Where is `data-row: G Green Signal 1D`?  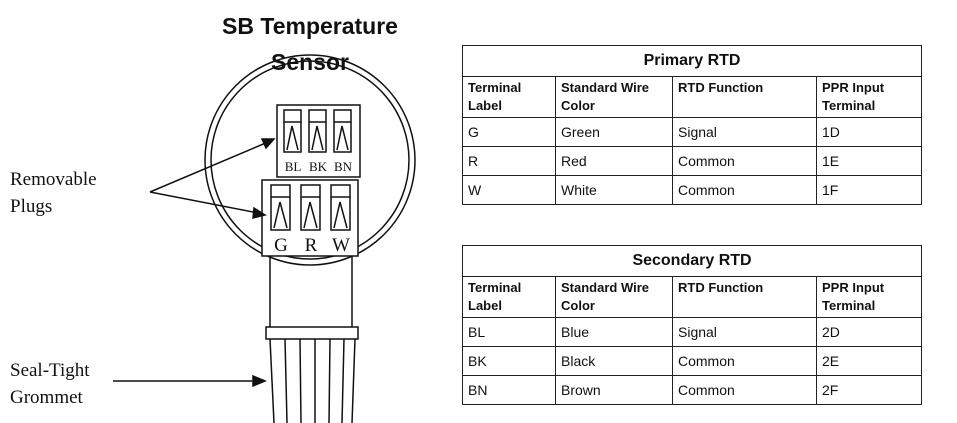
data-row: G Green Signal 1D is located at coordinates (692, 132).